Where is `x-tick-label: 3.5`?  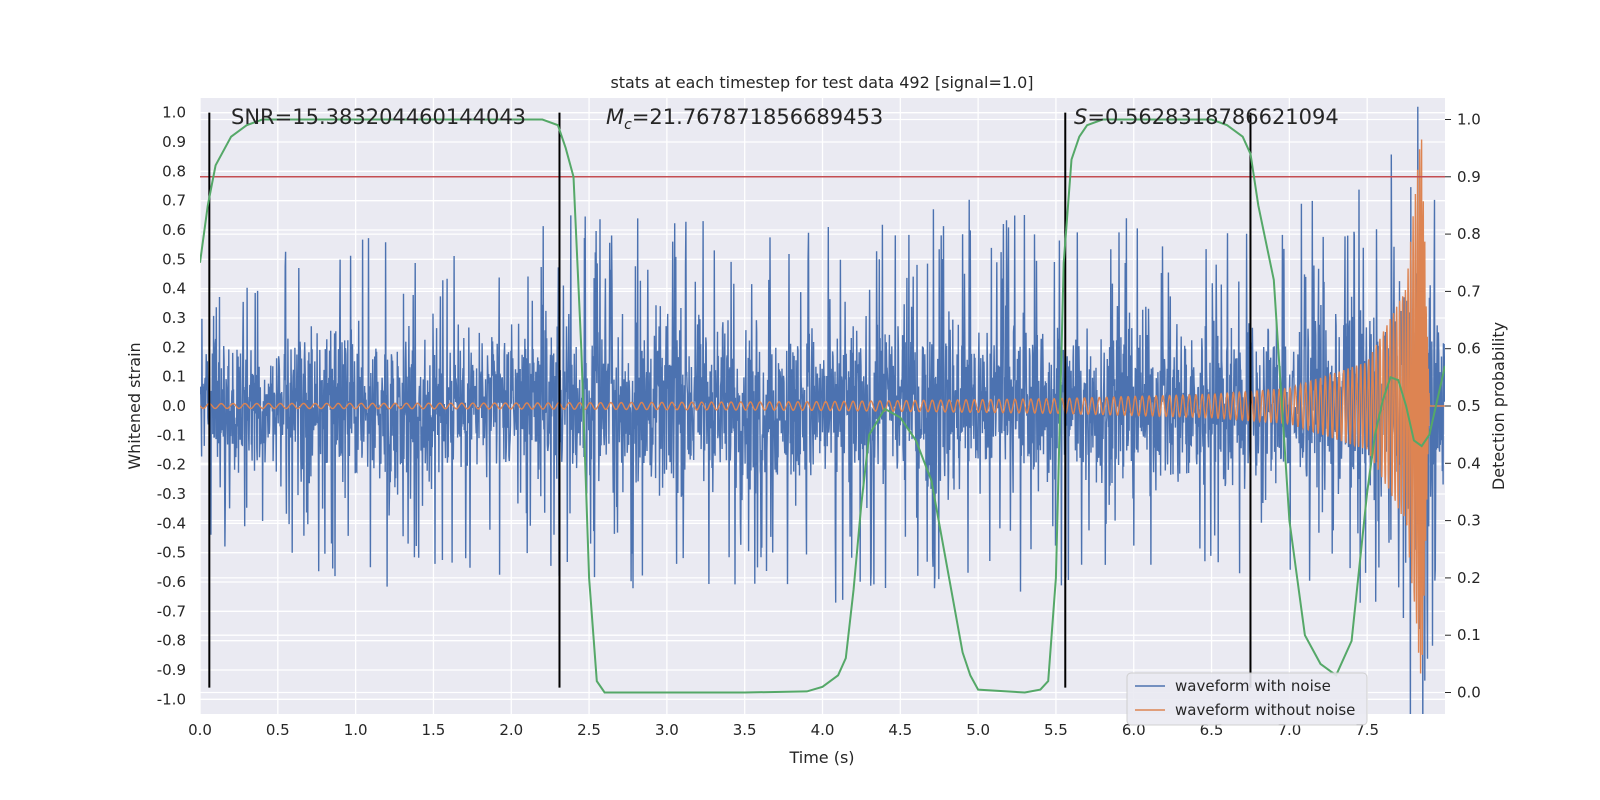 x-tick-label: 3.5 is located at coordinates (745, 730).